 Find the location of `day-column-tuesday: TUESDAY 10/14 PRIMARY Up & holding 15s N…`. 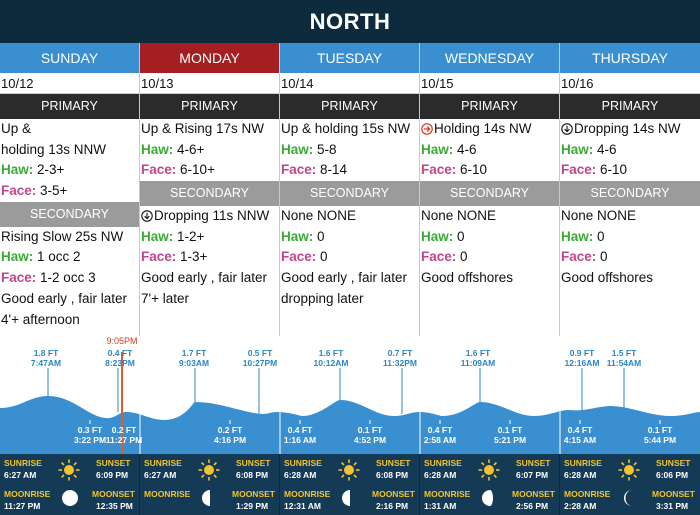

day-column-tuesday: TUESDAY 10/14 PRIMARY Up & holding 15s N… is located at coordinates (350, 193).